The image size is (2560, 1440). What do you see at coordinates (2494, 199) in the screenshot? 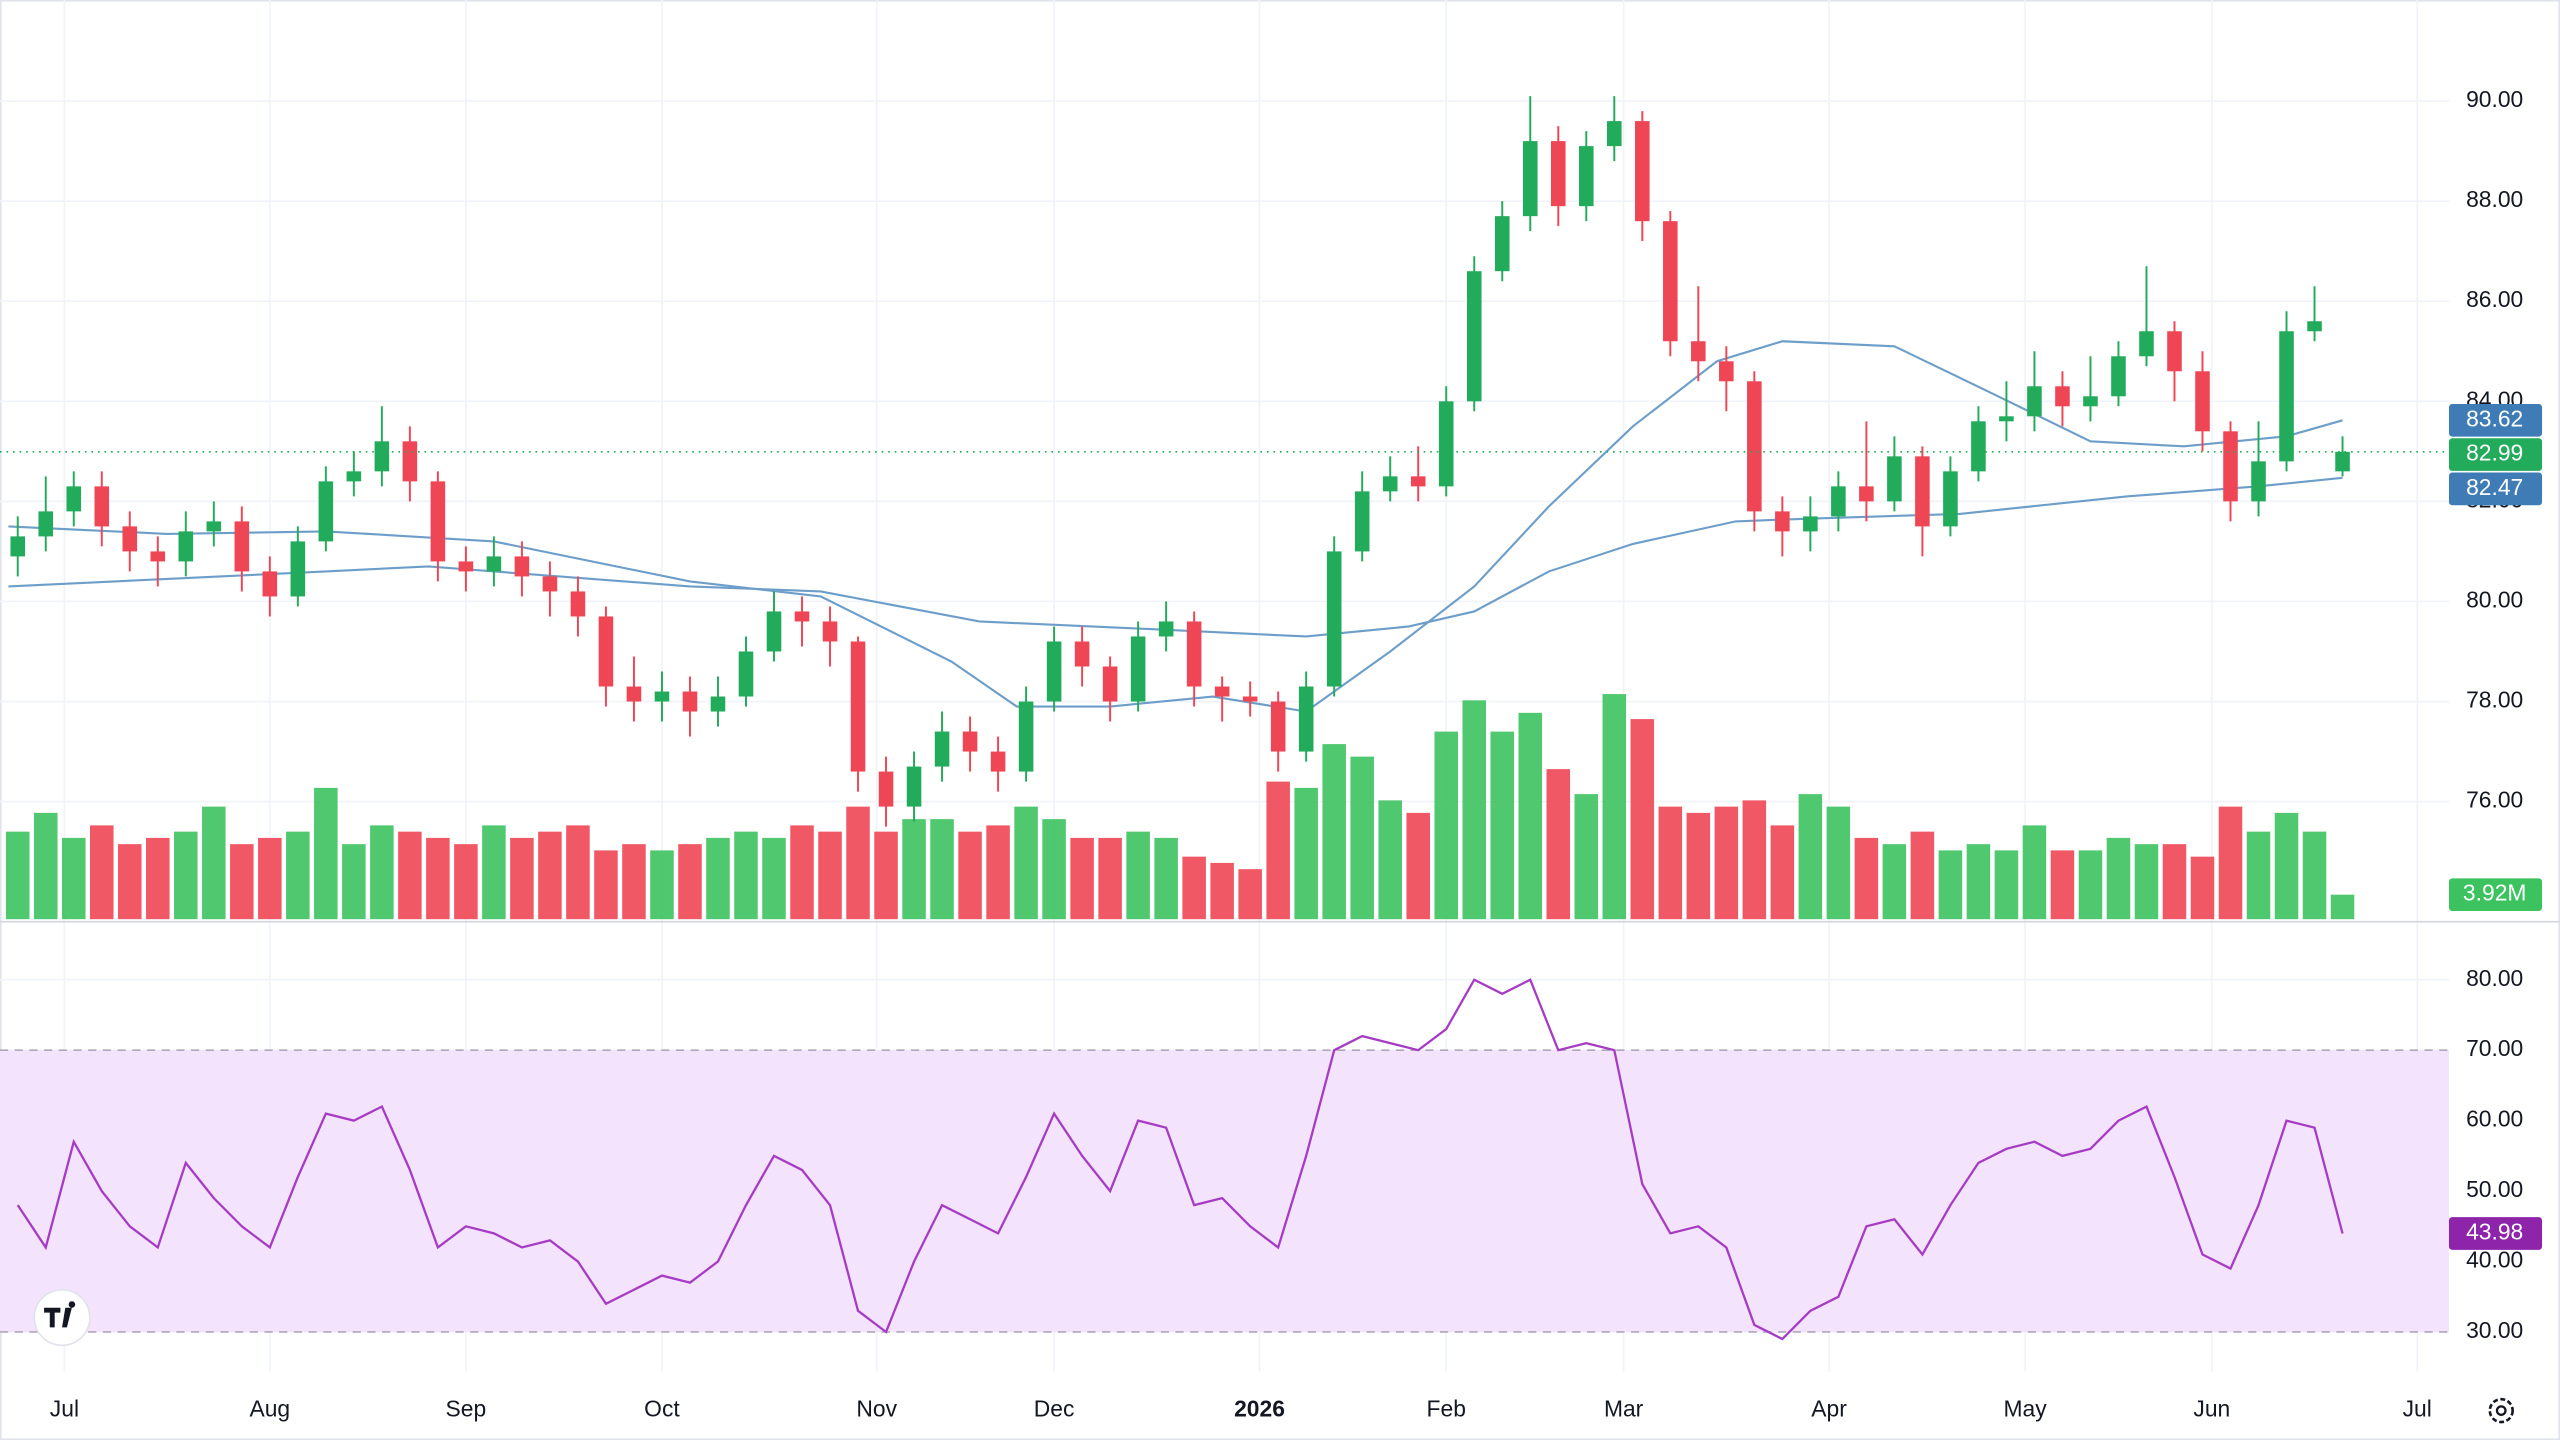
I see `y-tick-label: 88.00` at bounding box center [2494, 199].